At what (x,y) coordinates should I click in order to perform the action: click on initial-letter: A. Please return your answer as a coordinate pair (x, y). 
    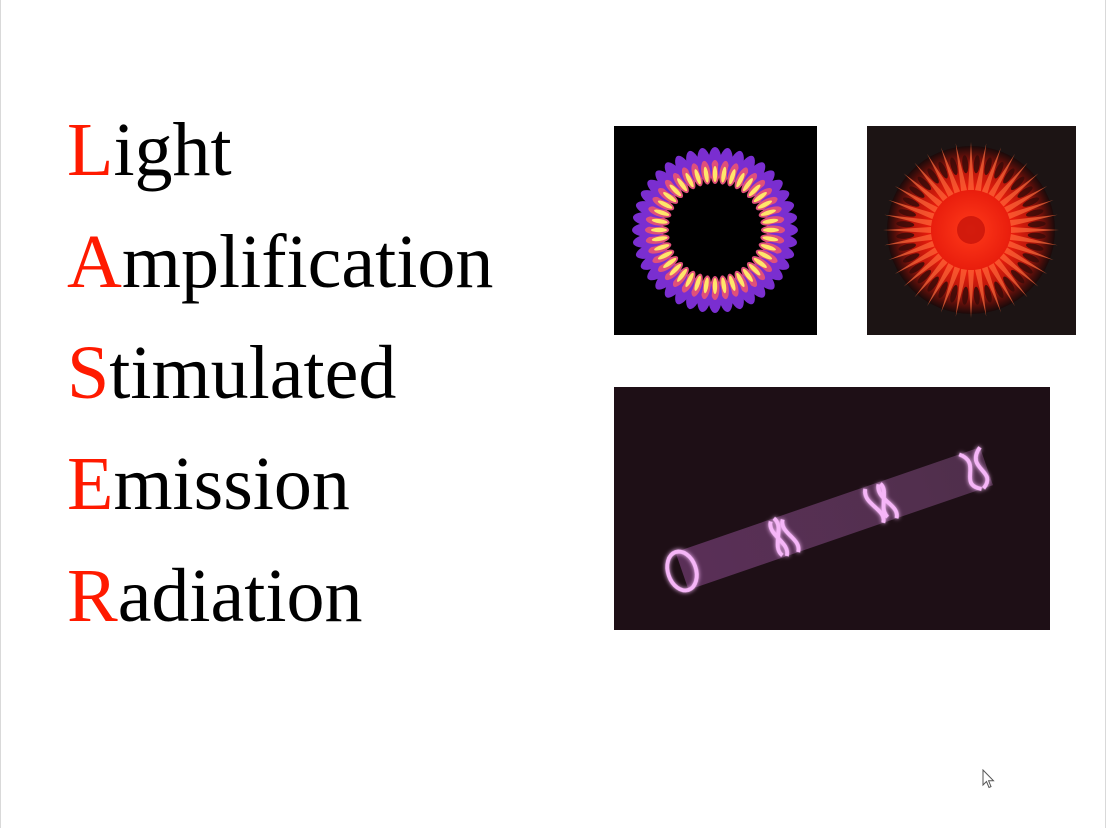
    Looking at the image, I should click on (94, 262).